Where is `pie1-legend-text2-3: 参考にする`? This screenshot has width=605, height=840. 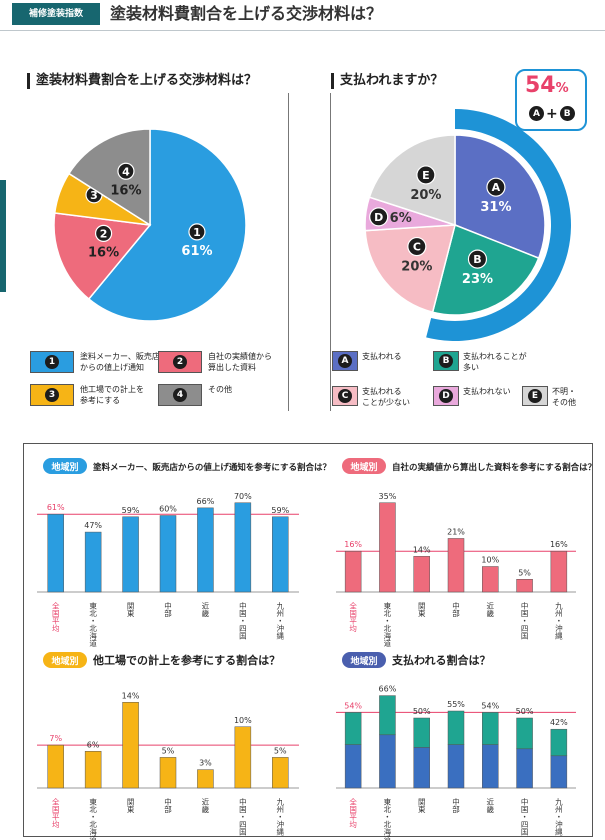
pie1-legend-text2-3: 参考にする is located at coordinates (100, 400).